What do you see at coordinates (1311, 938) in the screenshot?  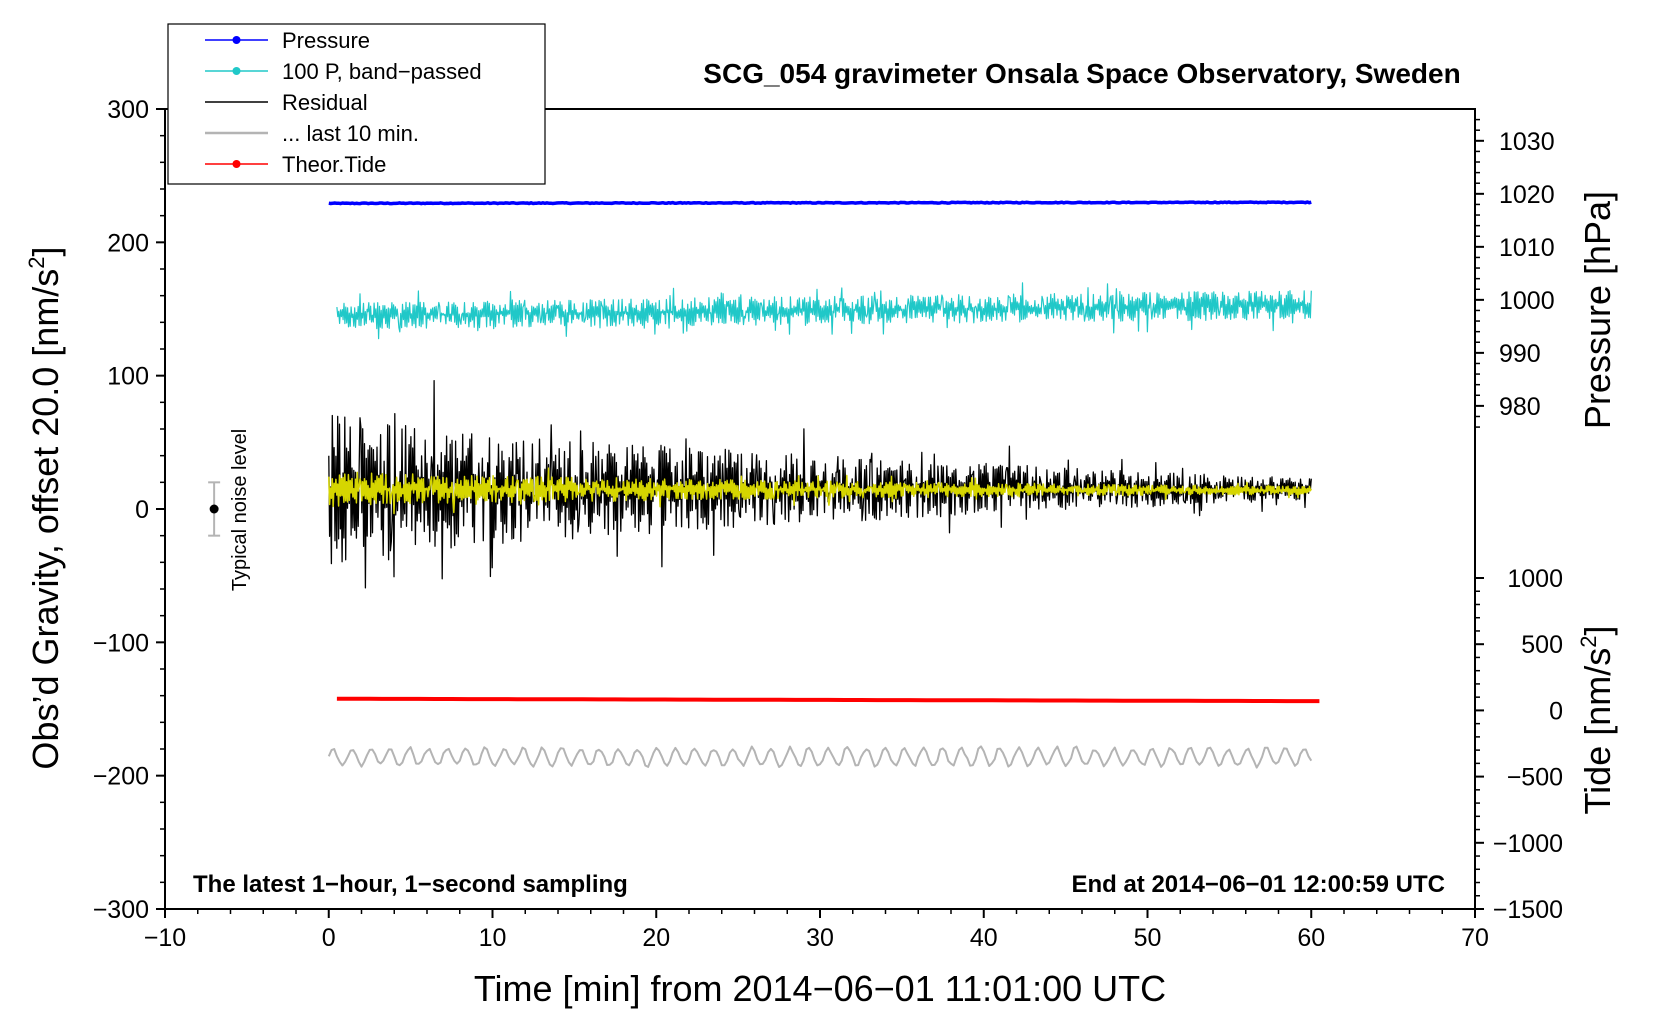 I see `x-tick-label: 60` at bounding box center [1311, 938].